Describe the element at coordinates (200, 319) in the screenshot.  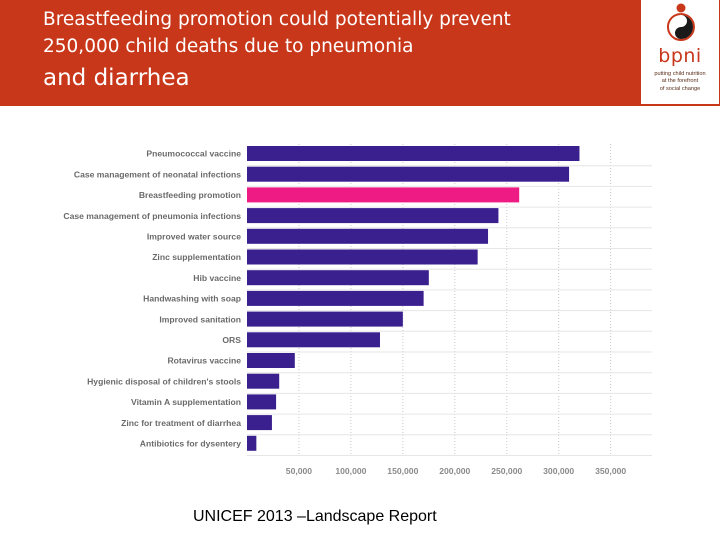
I see `category-label-8: Improved sanitation` at that location.